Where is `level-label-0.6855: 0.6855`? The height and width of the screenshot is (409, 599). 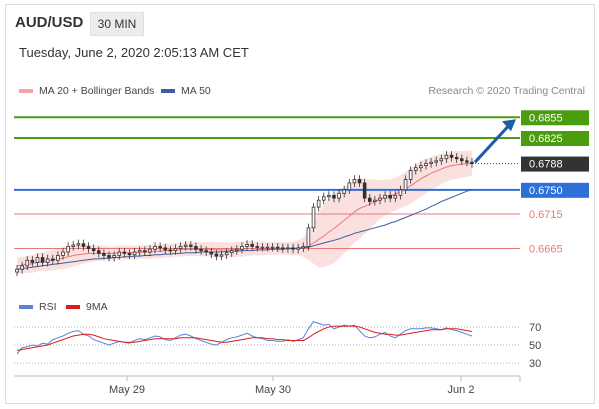 level-label-0.6855: 0.6855 is located at coordinates (546, 118).